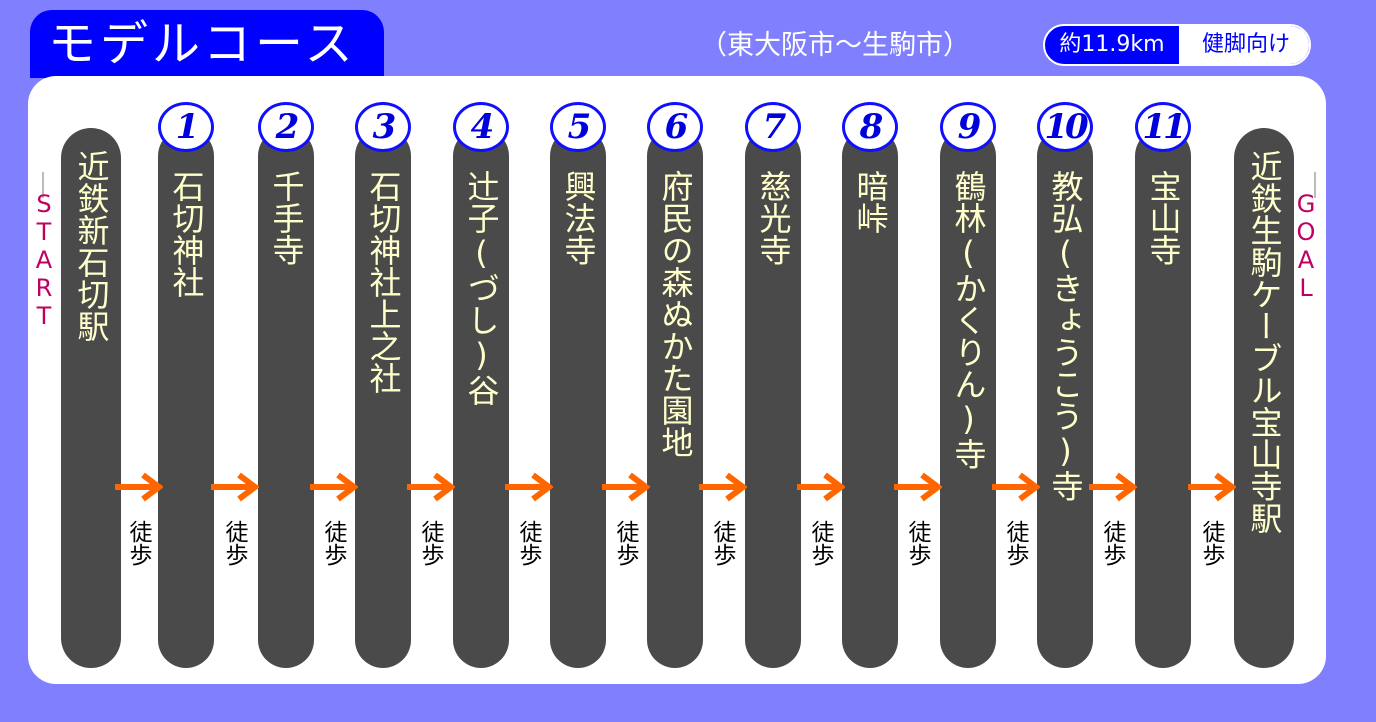  Describe the element at coordinates (53, 185) in the screenshot. I see `start-bracket` at that location.